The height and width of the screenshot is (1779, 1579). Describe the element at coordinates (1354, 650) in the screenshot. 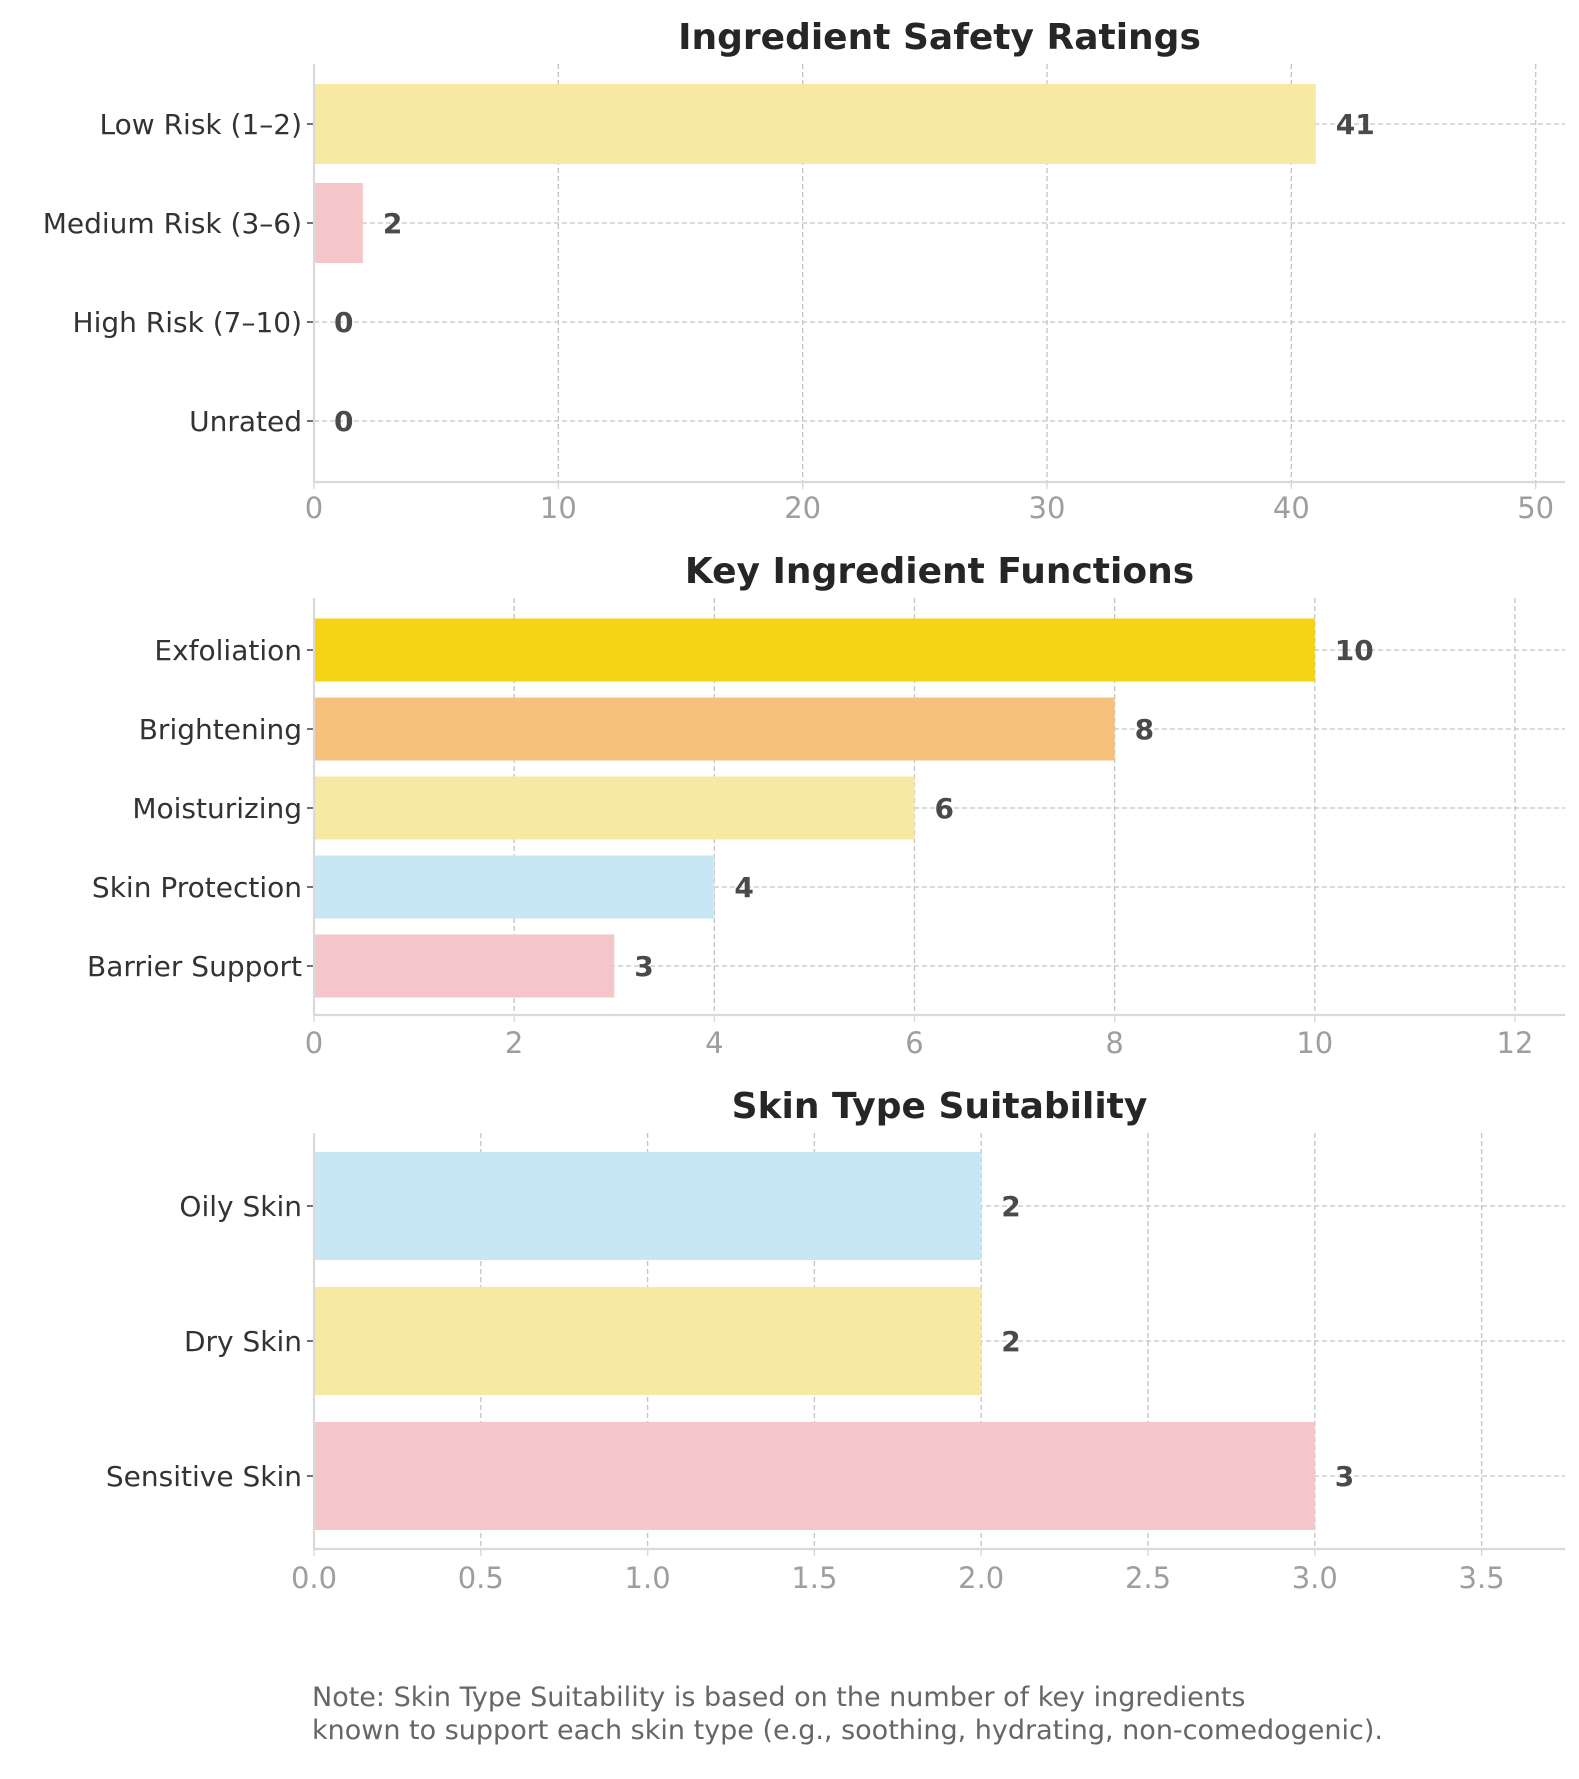

I see `value-label: 10` at that location.